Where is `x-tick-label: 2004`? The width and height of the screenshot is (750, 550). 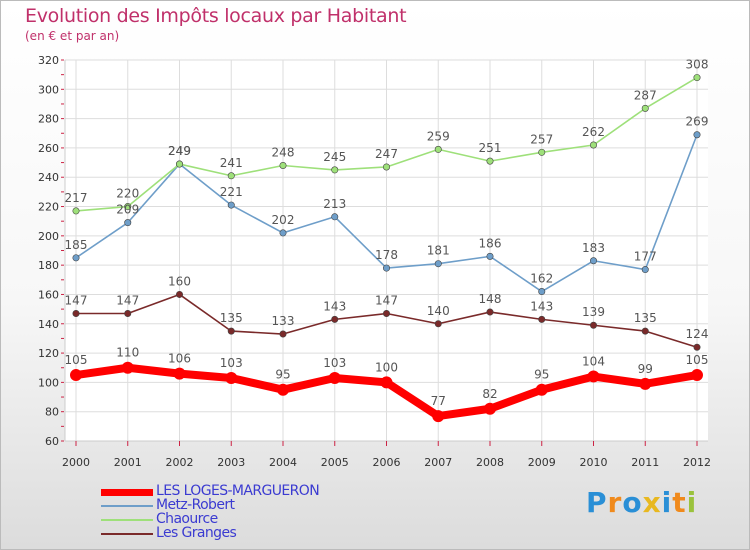 x-tick-label: 2004 is located at coordinates (283, 462).